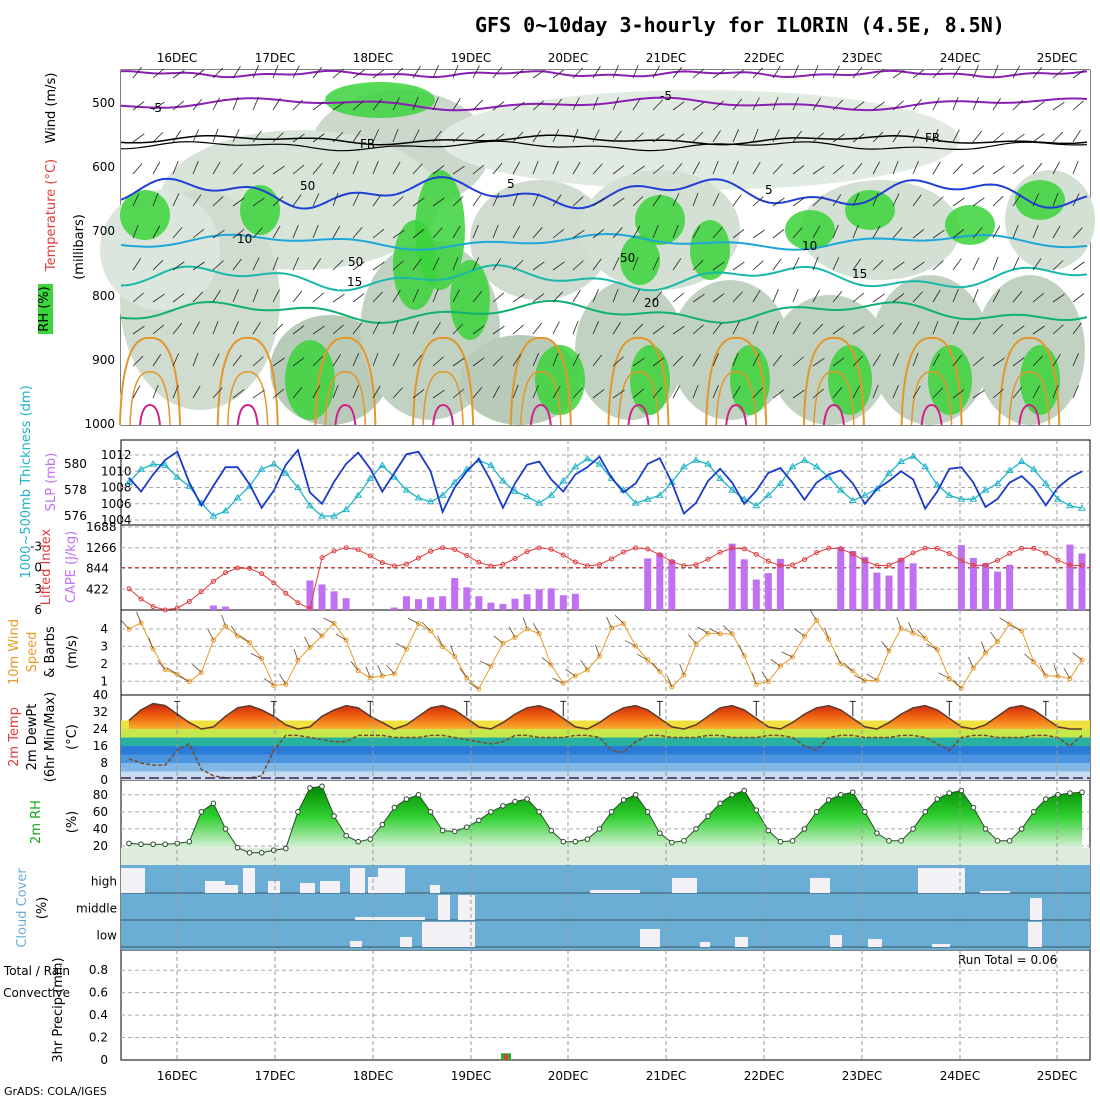 The image size is (1100, 1100). What do you see at coordinates (589, 1015) in the screenshot?
I see `precip-panel: 0.8 0.6 0.4 0.2 0` at bounding box center [589, 1015].